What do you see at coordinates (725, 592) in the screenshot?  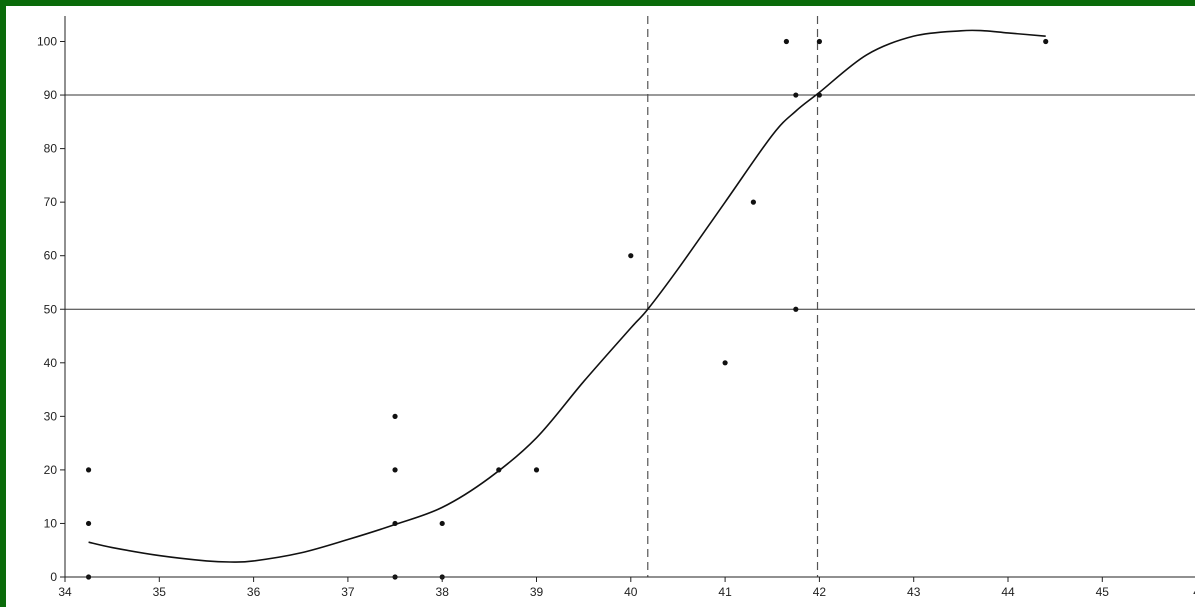 I see `x-tick-label: 41` at bounding box center [725, 592].